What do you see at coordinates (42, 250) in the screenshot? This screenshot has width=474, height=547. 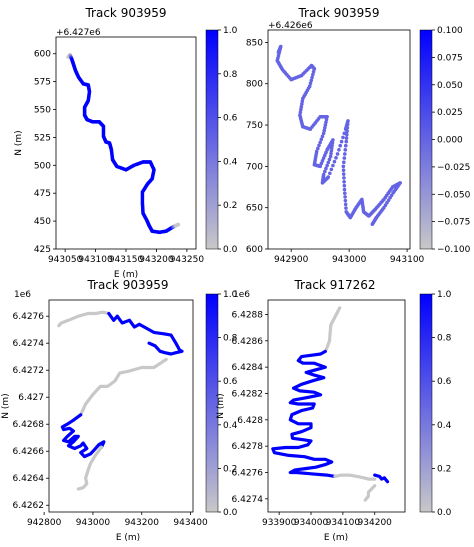 I see `y-tick-label: 425` at bounding box center [42, 250].